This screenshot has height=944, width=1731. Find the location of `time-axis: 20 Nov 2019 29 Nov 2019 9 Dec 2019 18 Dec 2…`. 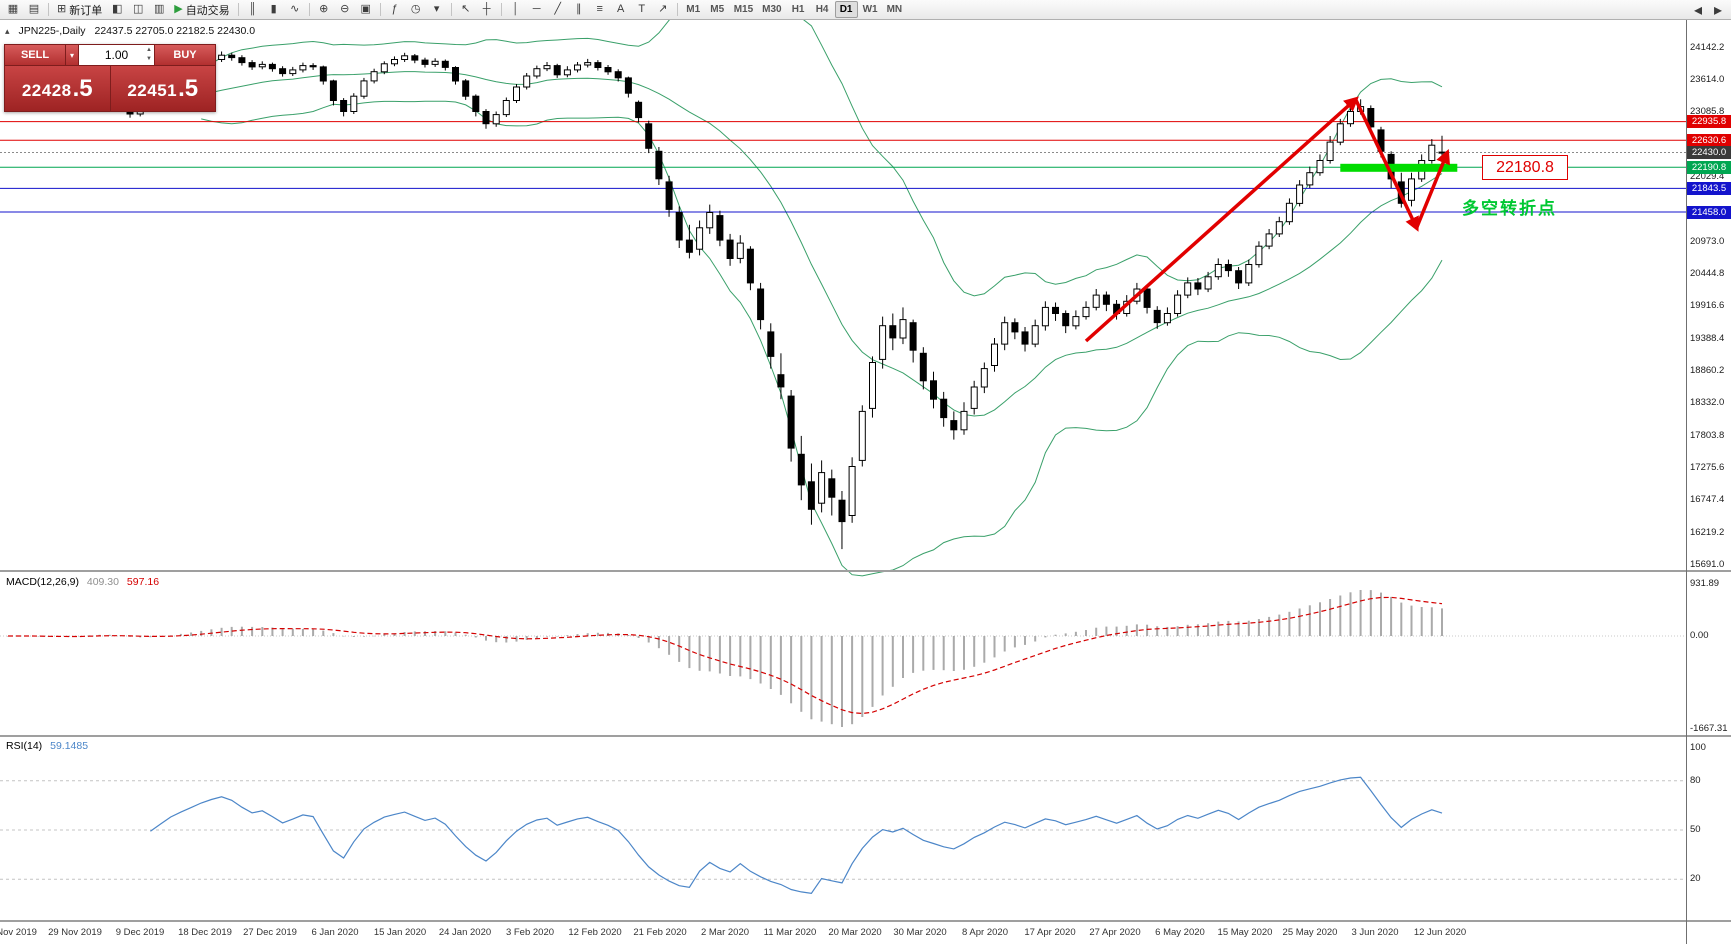

time-axis: 20 Nov 2019 29 Nov 2019 9 Dec 2019 18 Dec 2… is located at coordinates (865, 933).